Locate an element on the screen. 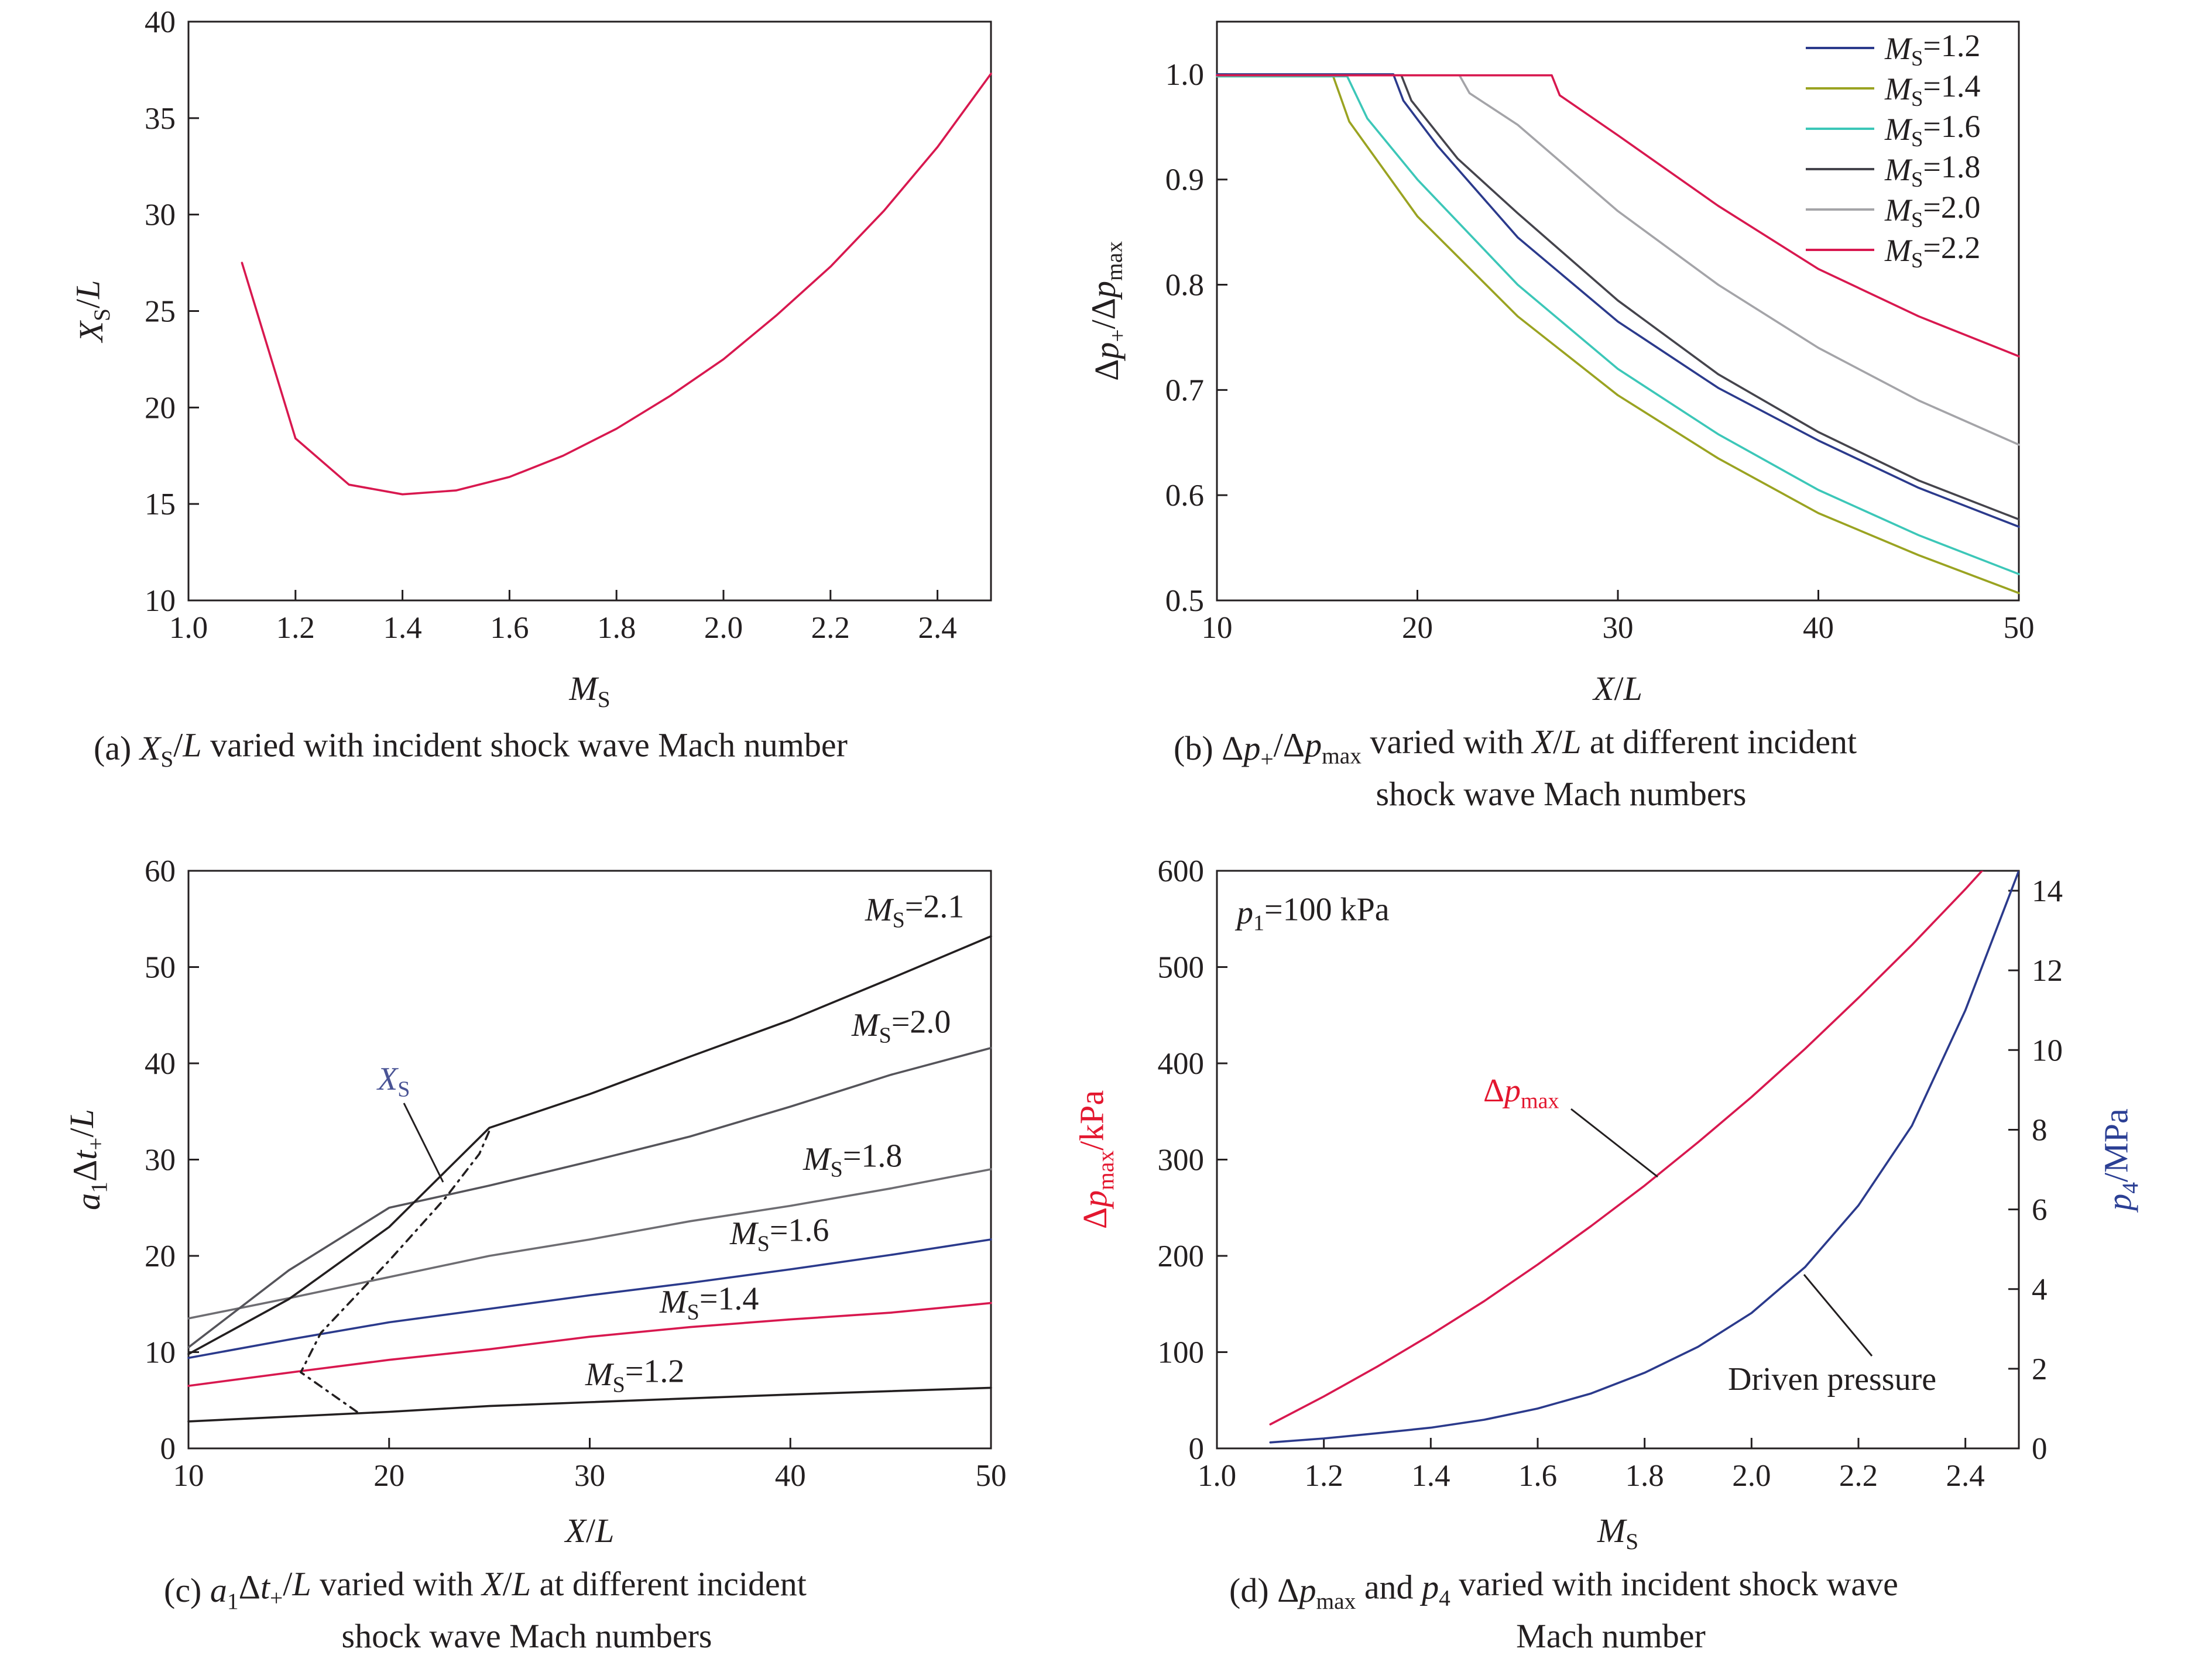  x-tick-label: 1.2 is located at coordinates (295, 628).